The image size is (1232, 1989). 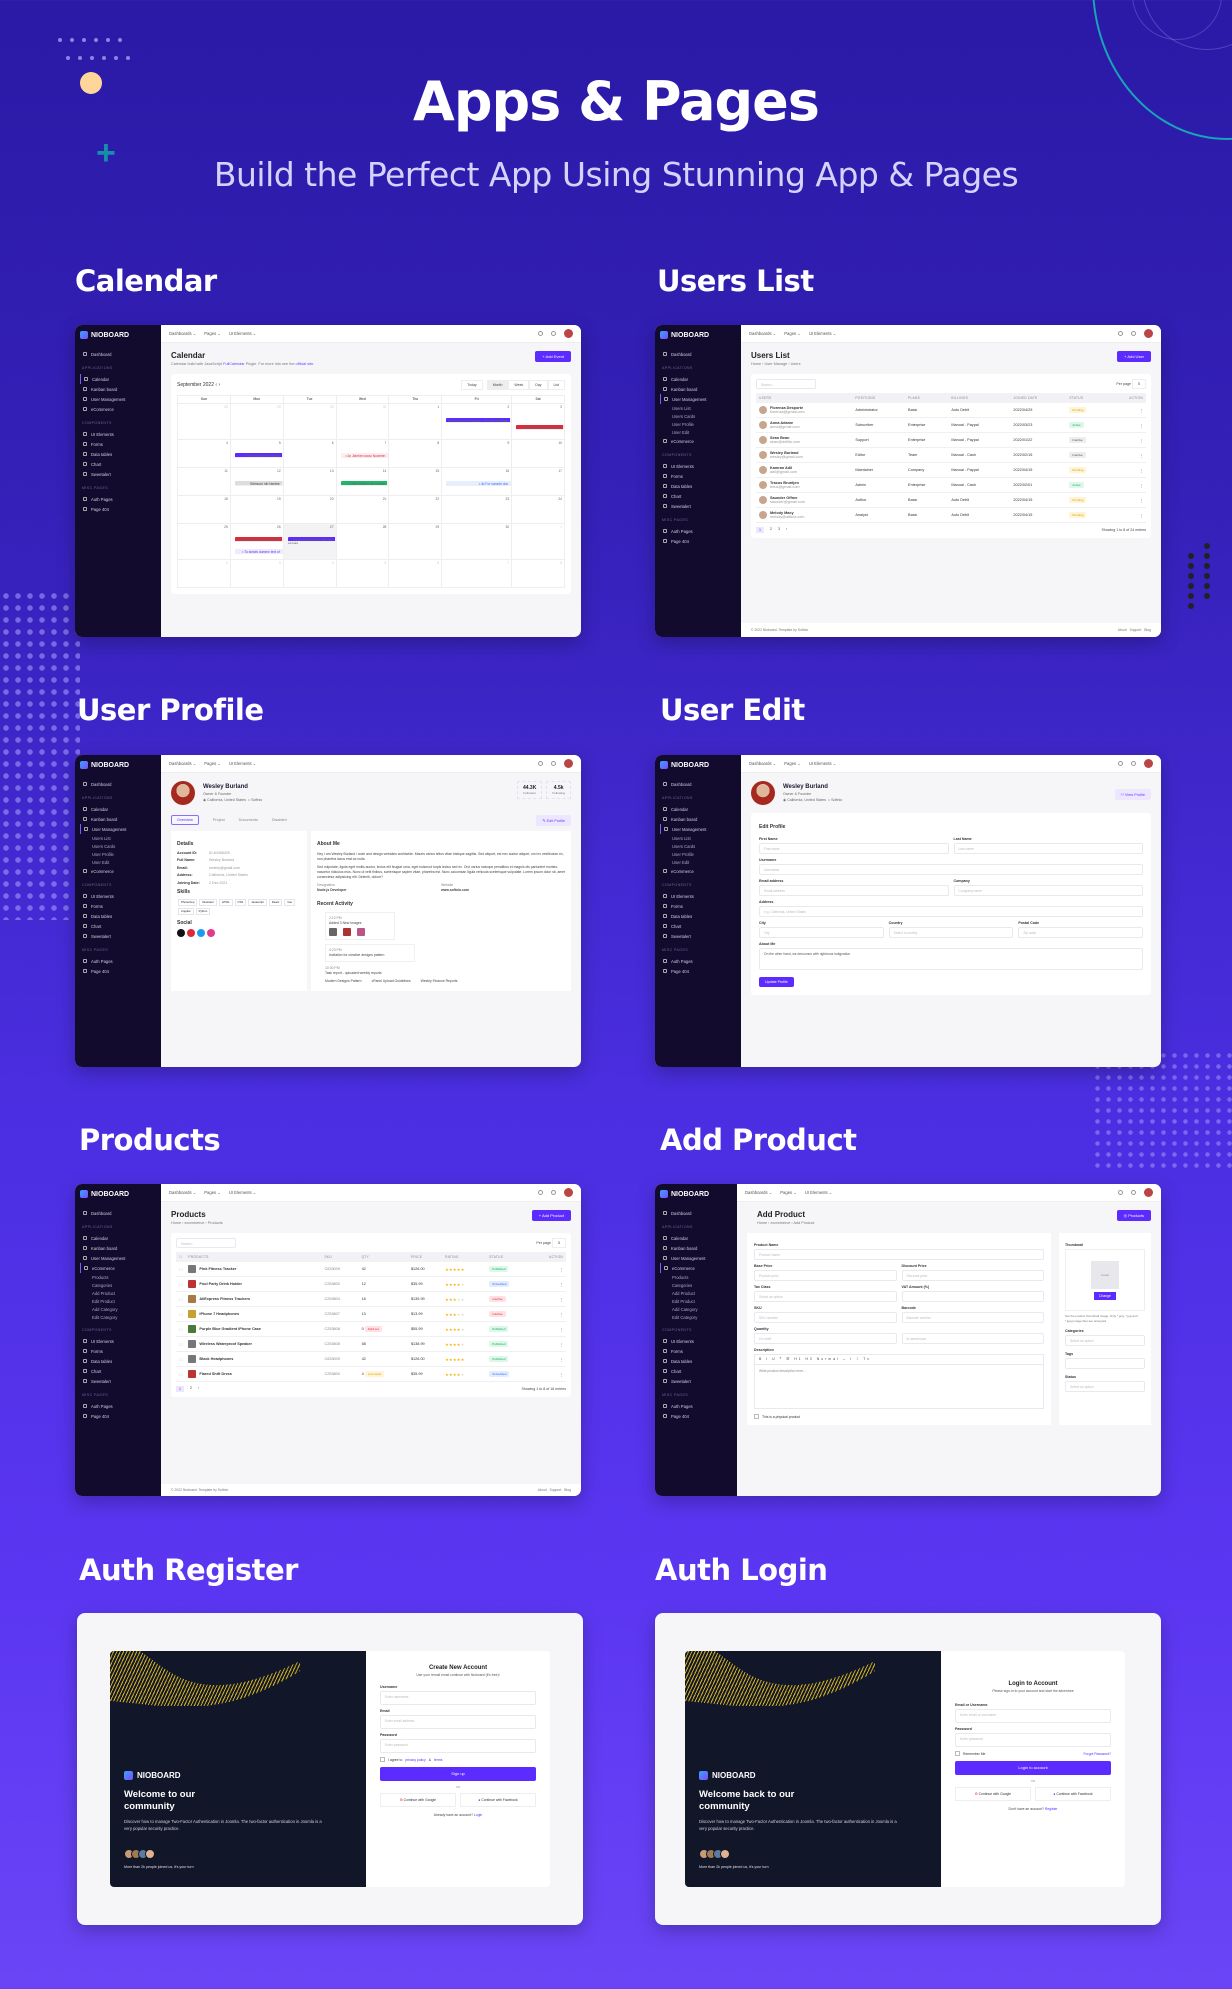 What do you see at coordinates (951, 932) in the screenshot?
I see `country-select: Select a country` at bounding box center [951, 932].